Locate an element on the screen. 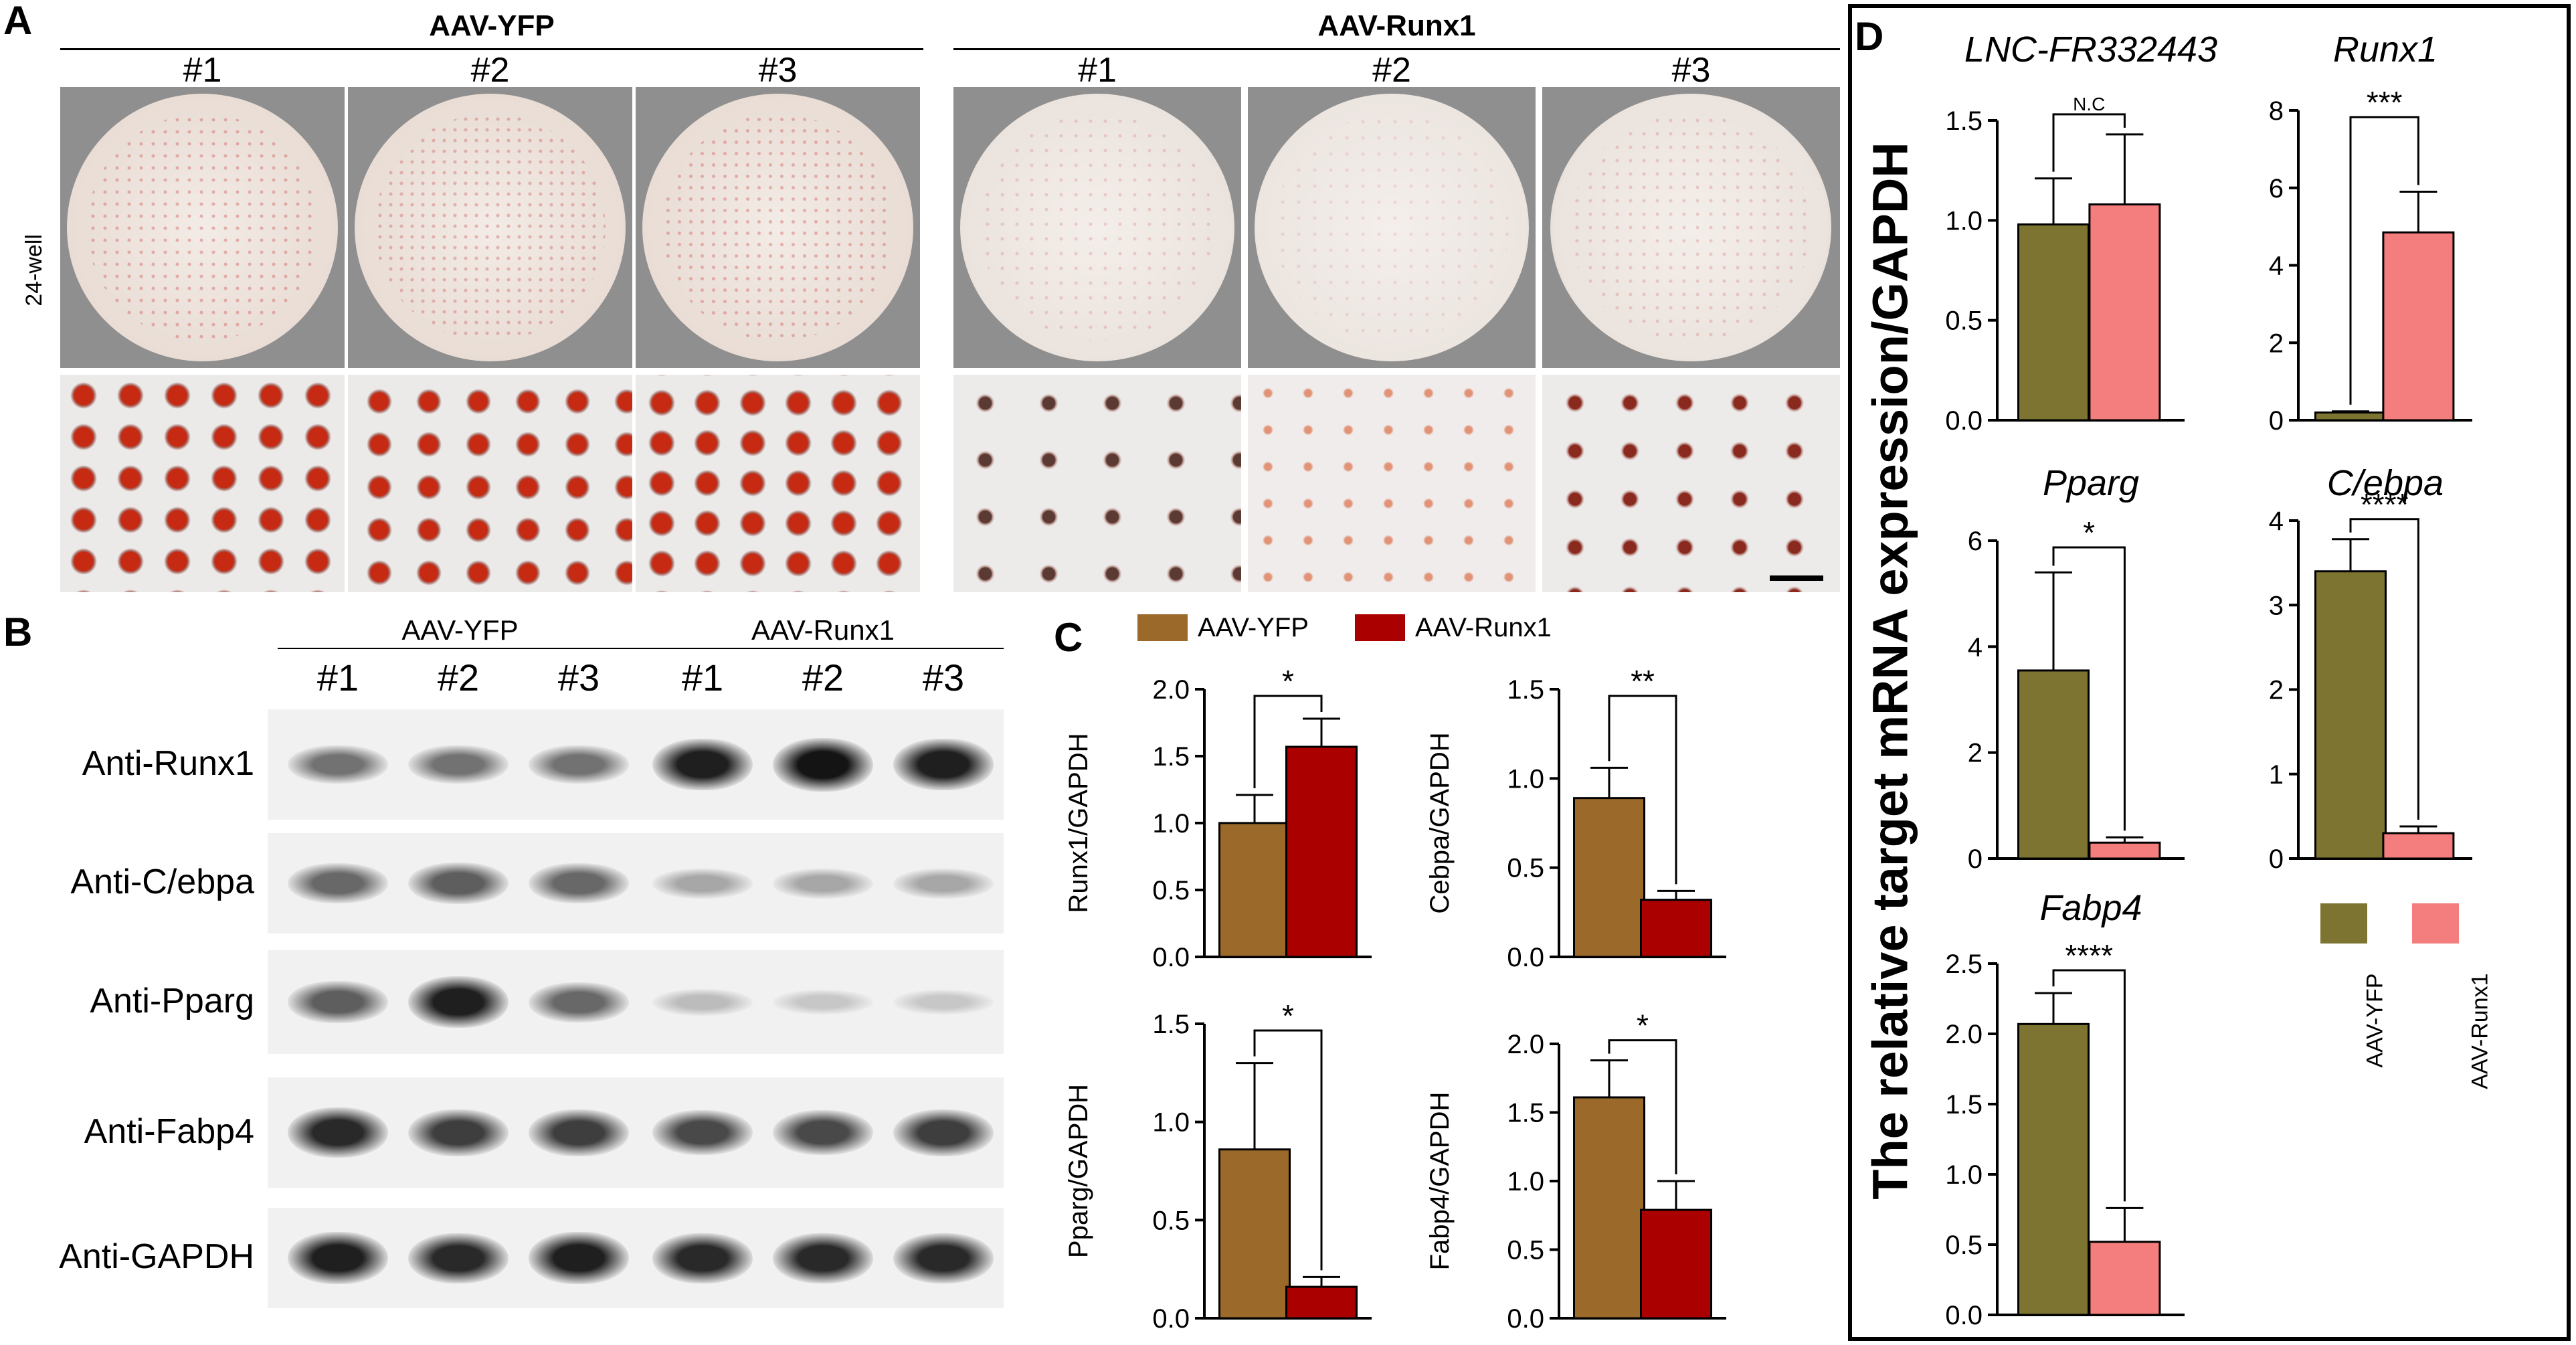 Image resolution: width=2576 pixels, height=1345 pixels. significance-label: *** is located at coordinates (2385, 102).